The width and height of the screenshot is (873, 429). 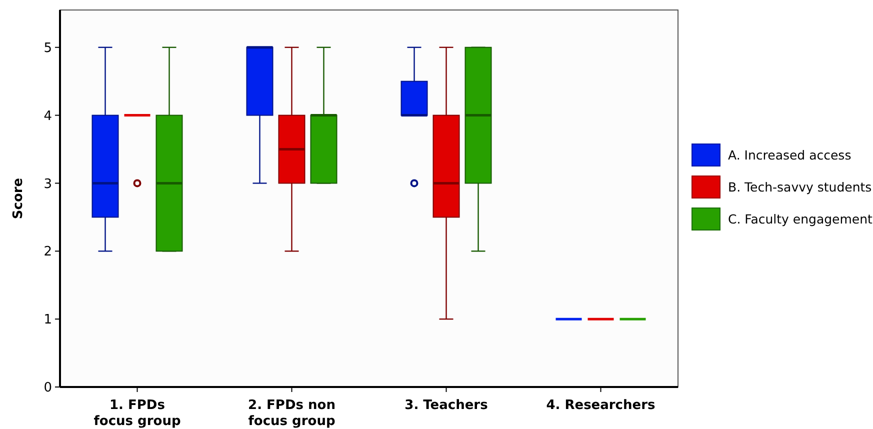 I want to click on y-tick-label: 5, so click(x=48, y=48).